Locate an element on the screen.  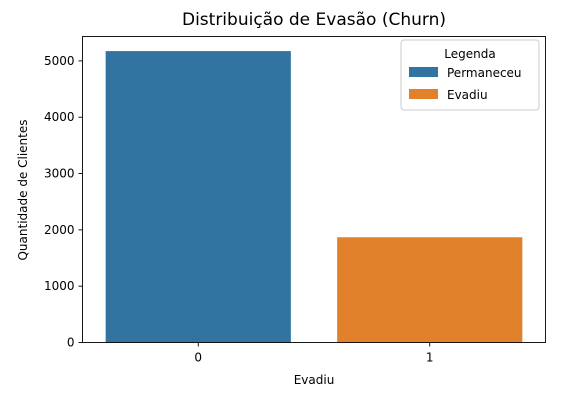
legend-swatch-evadiu is located at coordinates (423, 94).